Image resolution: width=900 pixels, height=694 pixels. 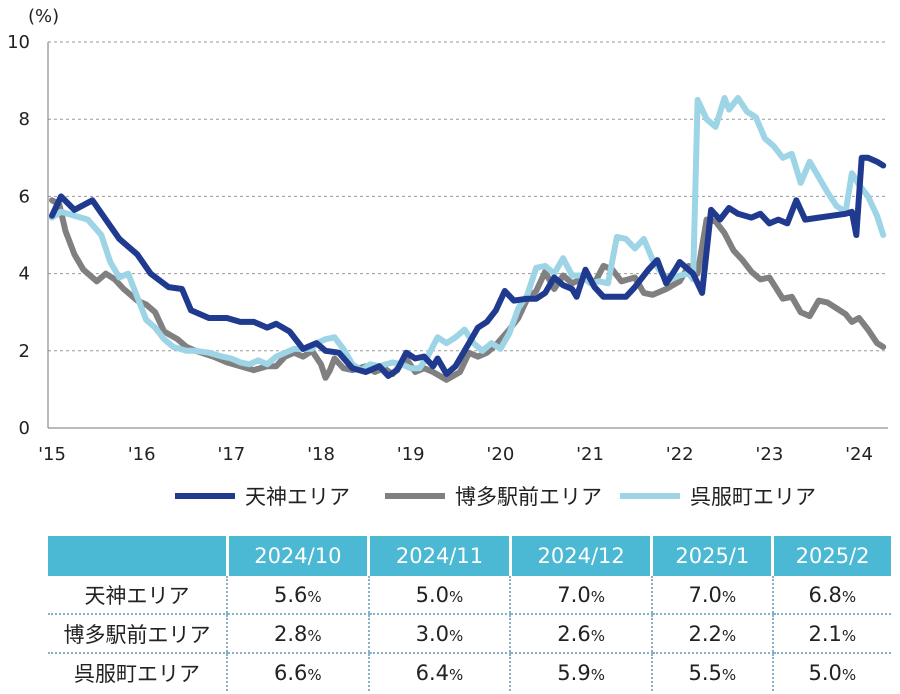 I want to click on table-cell: 2.2%, so click(x=711, y=634).